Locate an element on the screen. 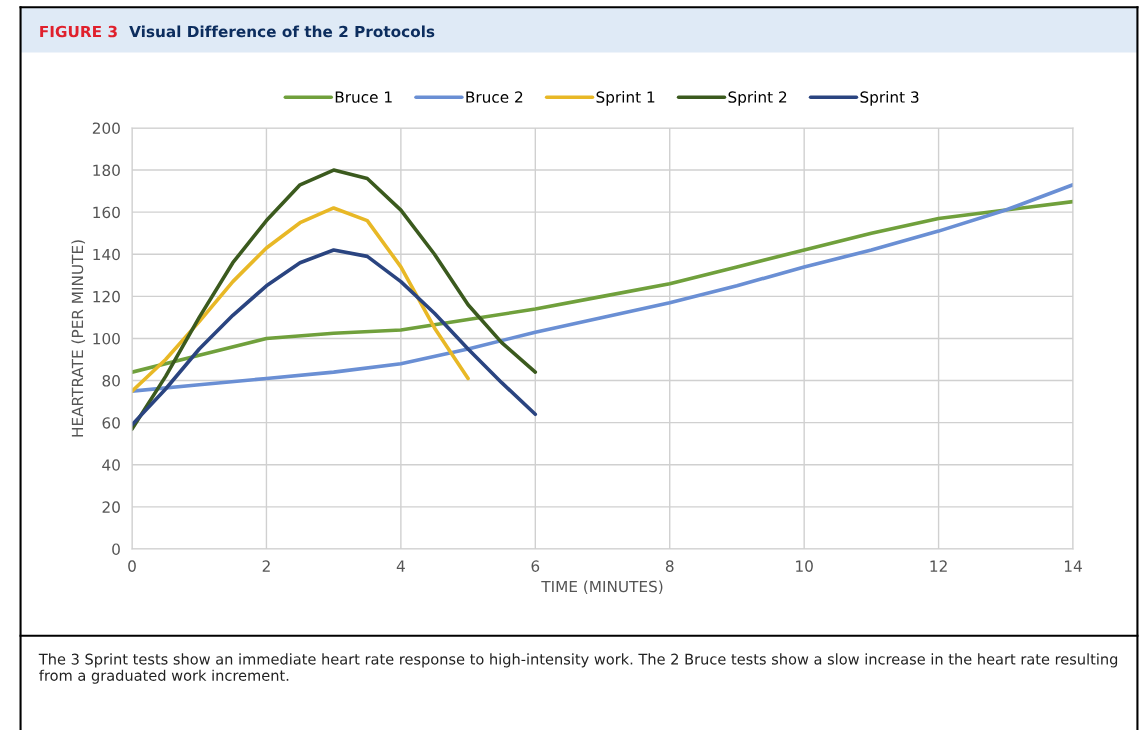 This screenshot has height=730, width=1142. y-tick-label: 100 is located at coordinates (106, 338).